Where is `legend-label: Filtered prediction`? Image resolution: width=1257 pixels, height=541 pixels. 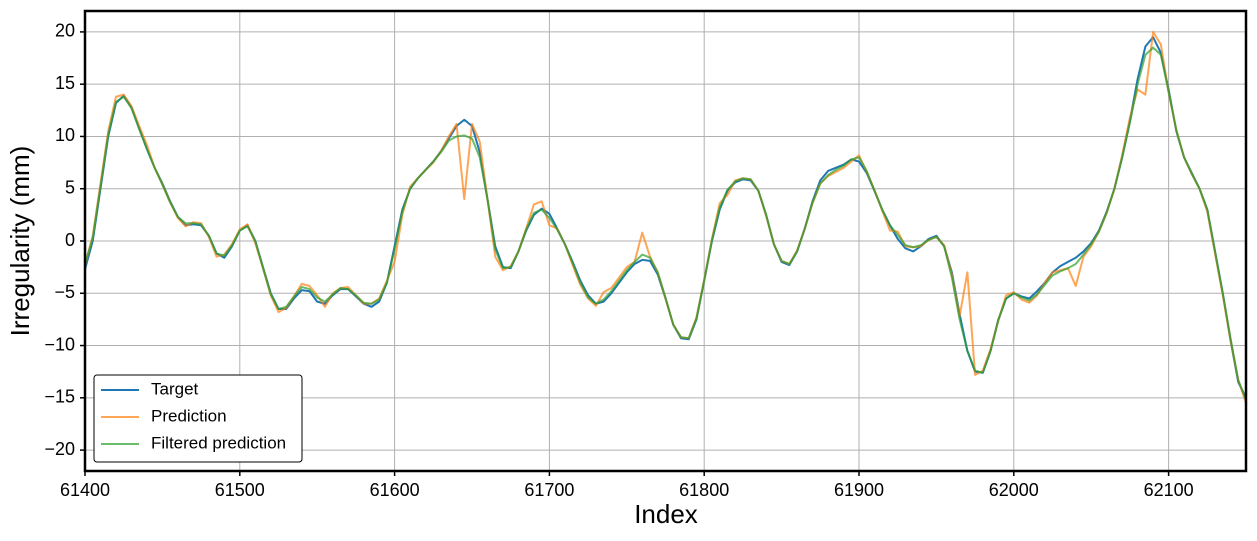 legend-label: Filtered prediction is located at coordinates (218, 442).